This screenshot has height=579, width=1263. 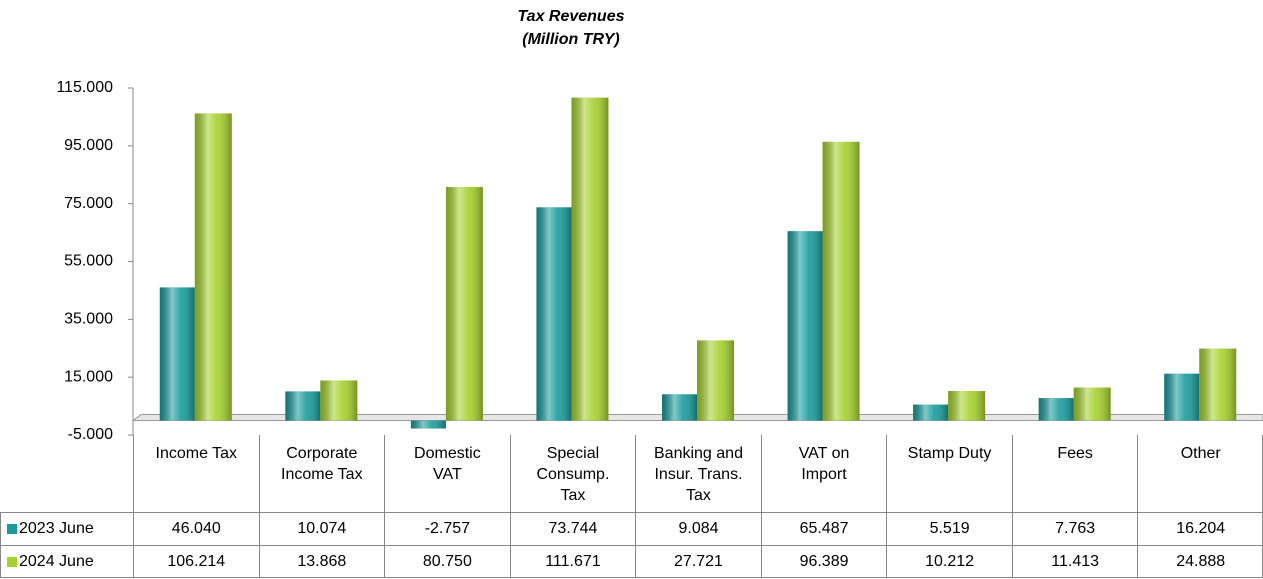 I want to click on data-label: 10.074, so click(x=321, y=528).